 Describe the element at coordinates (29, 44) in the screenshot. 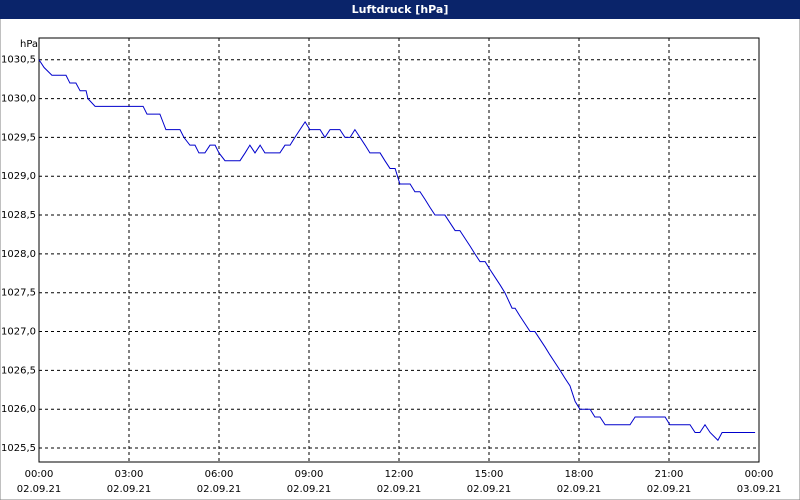

I see `y-unit: hPa` at that location.